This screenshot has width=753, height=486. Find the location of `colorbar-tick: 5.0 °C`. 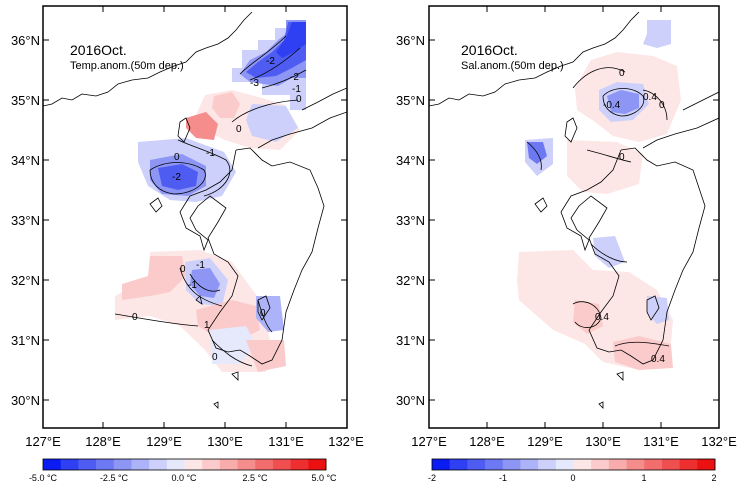

colorbar-tick: 5.0 °C is located at coordinates (324, 478).